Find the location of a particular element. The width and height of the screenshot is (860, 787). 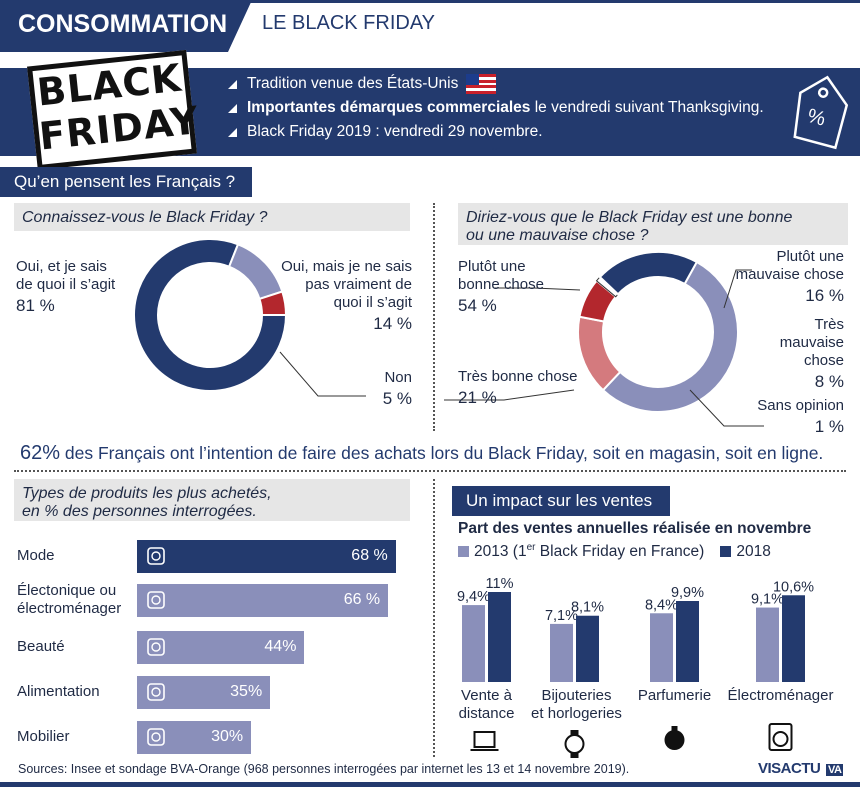

label-line: Plutôt une is located at coordinates (492, 266).